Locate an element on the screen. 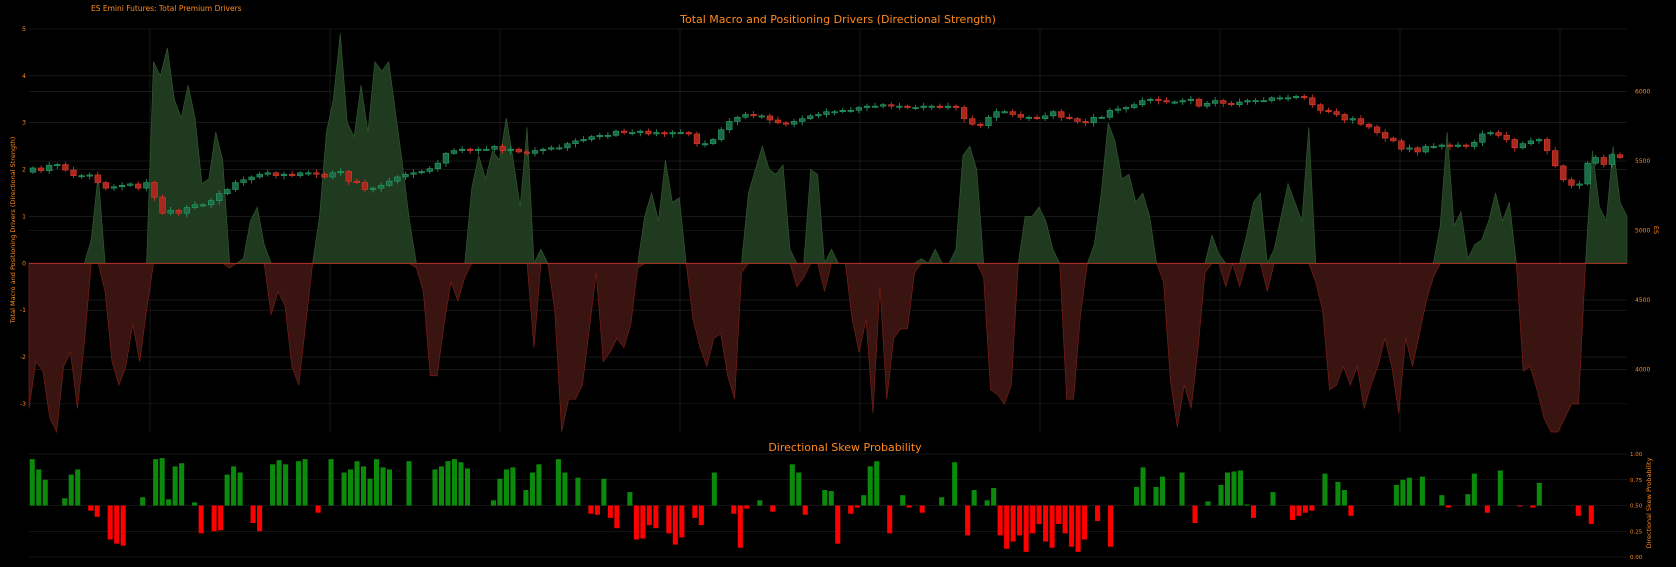 The height and width of the screenshot is (567, 1676). es-y-tick-label: 4000 is located at coordinates (1642, 369).